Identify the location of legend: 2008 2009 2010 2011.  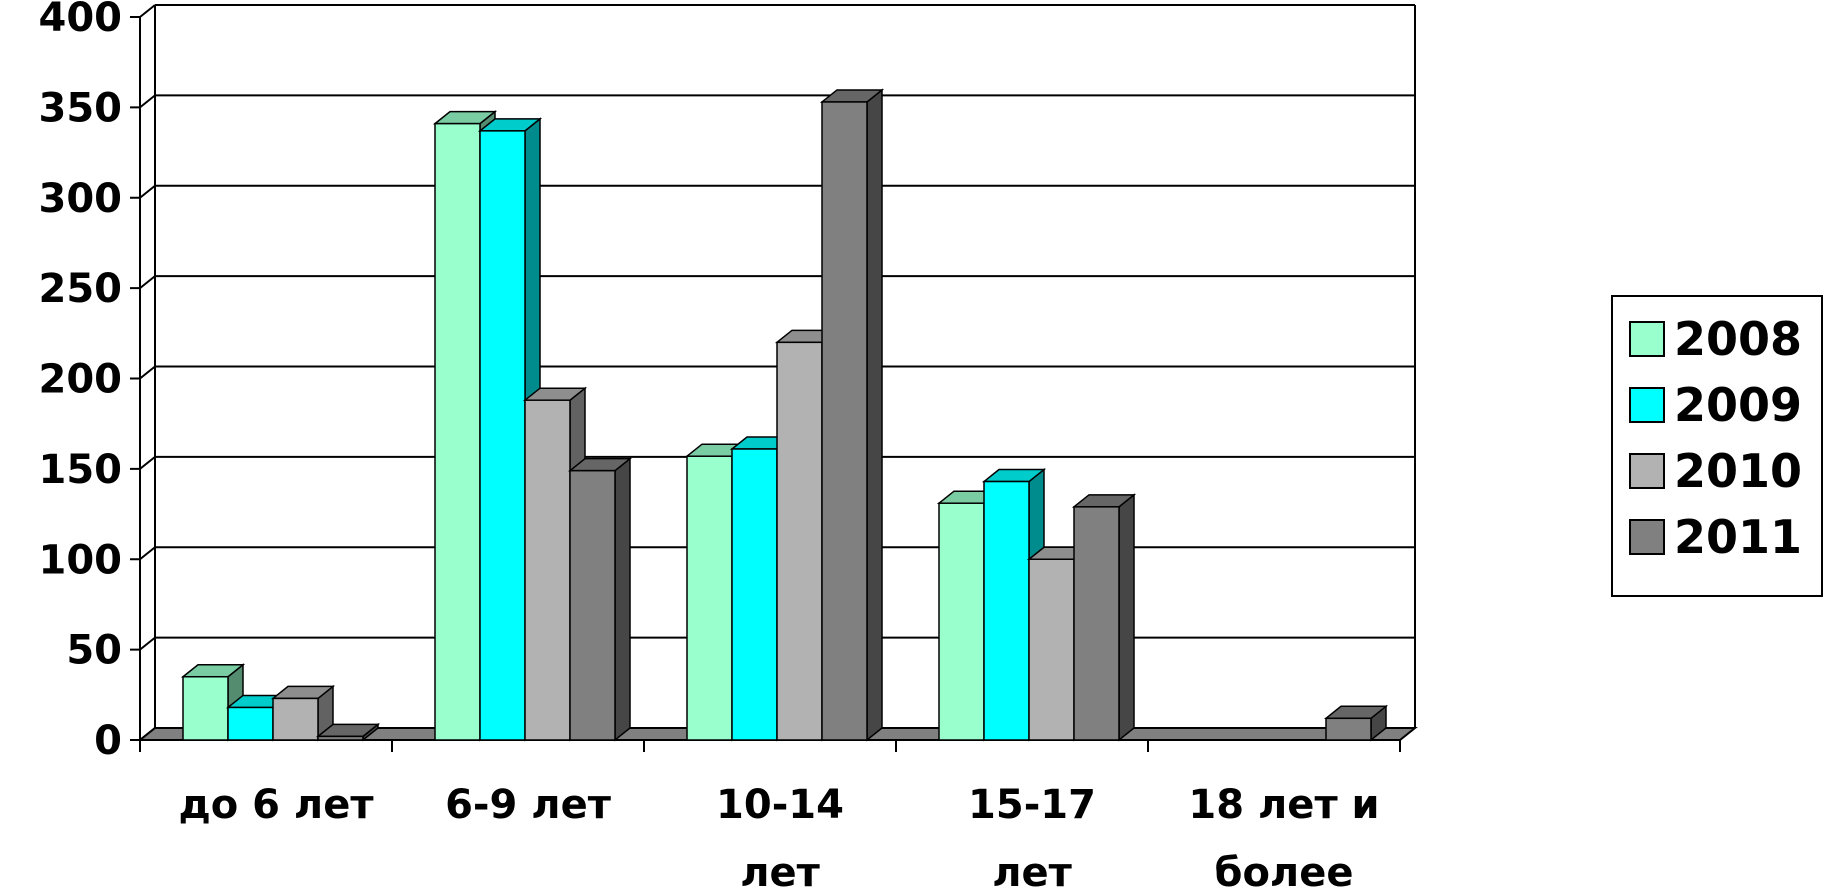
(1717, 446).